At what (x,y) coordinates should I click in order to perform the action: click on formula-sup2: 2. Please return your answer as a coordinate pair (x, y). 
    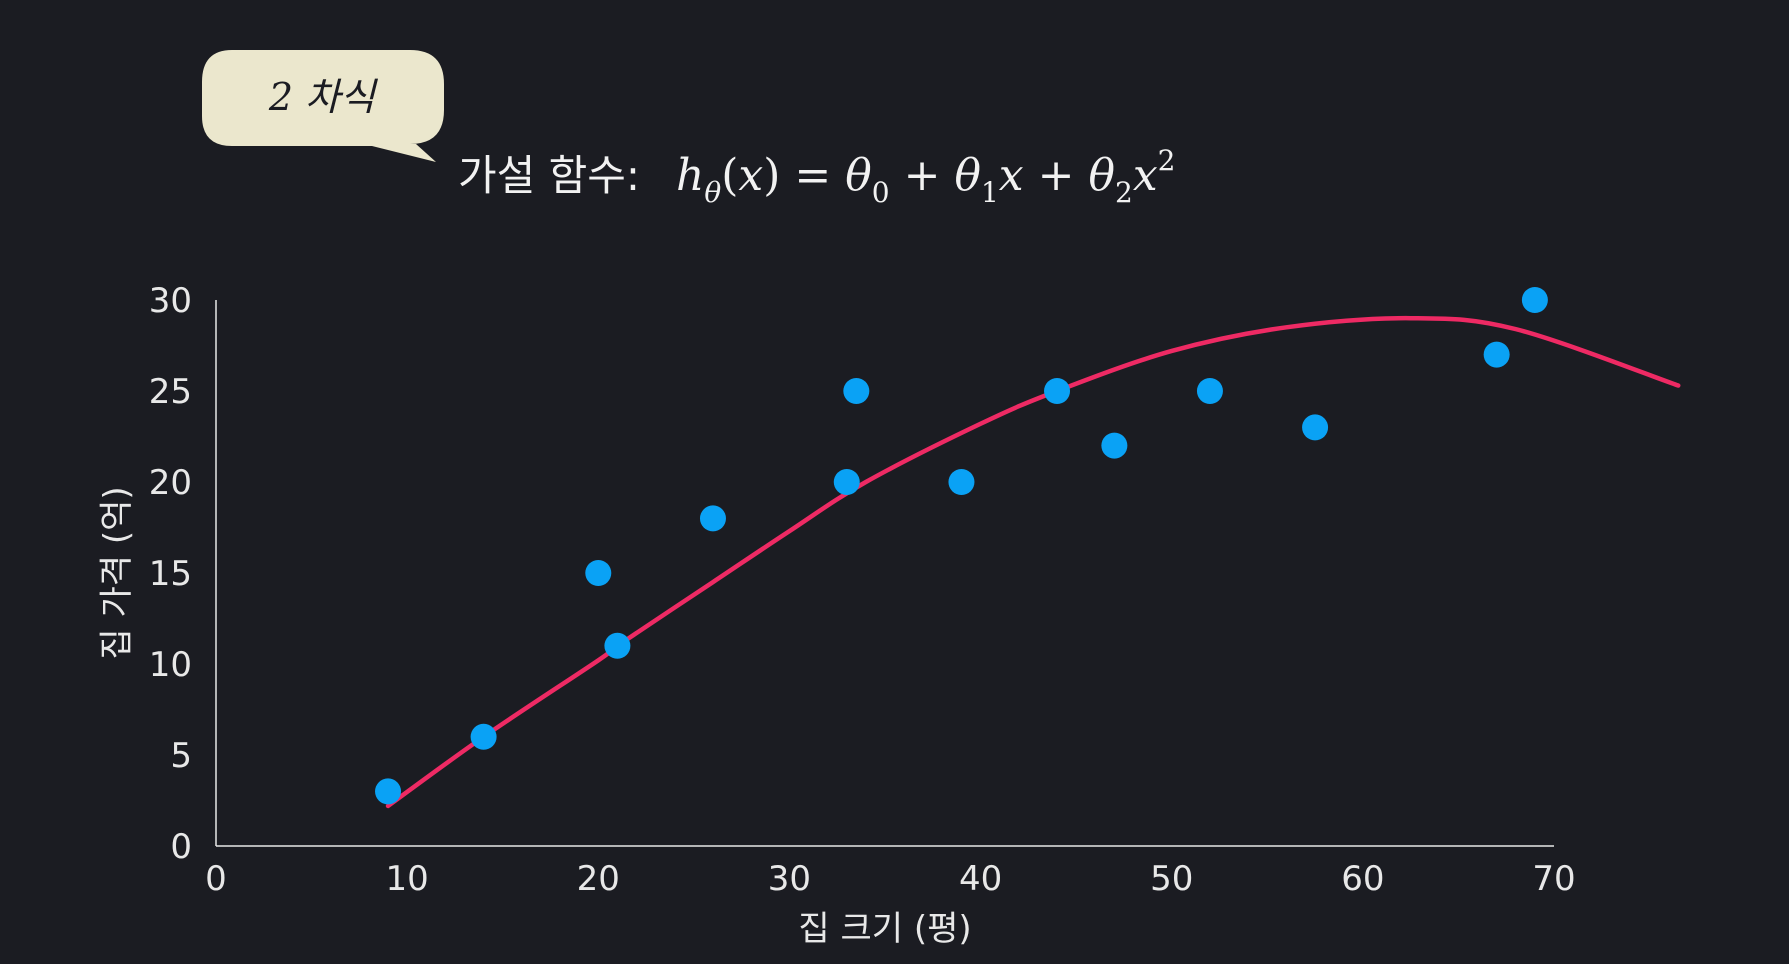
    Looking at the image, I should click on (1167, 160).